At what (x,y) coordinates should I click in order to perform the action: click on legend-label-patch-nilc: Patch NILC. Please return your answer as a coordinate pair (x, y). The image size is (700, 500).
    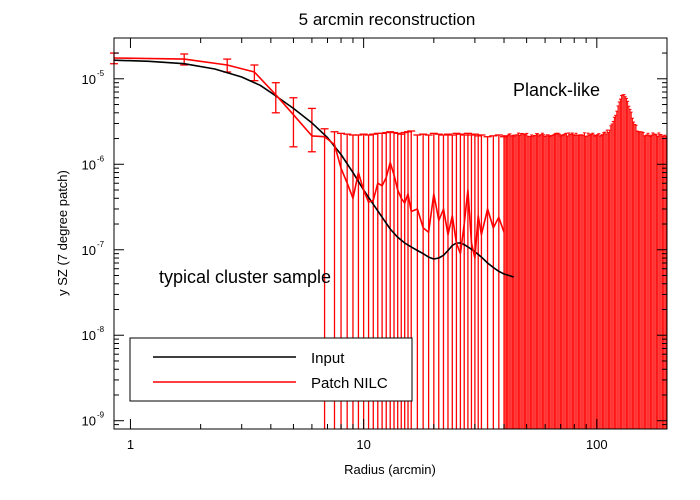
    Looking at the image, I should click on (349, 383).